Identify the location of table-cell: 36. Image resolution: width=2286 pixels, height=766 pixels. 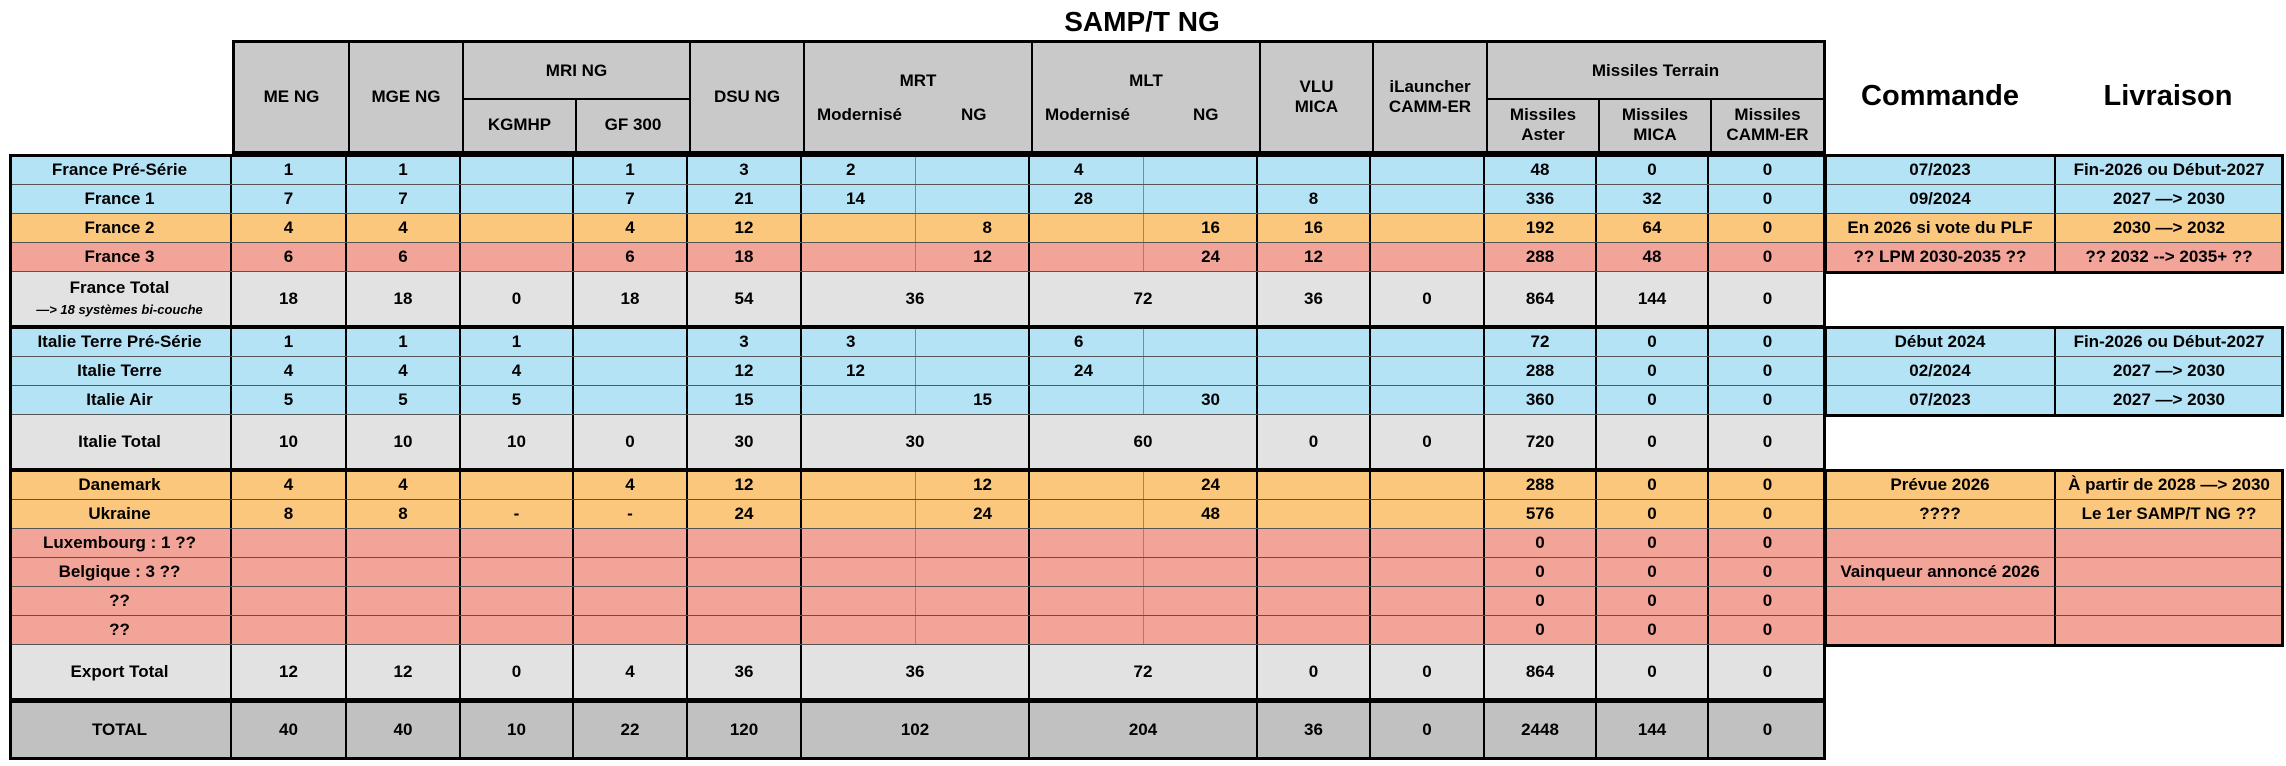
(1314, 730).